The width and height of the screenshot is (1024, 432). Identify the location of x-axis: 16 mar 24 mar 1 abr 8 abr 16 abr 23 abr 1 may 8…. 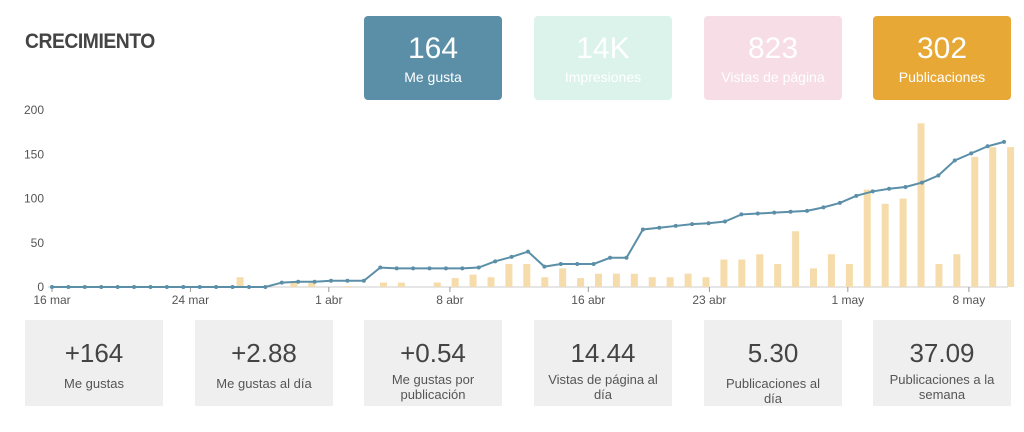
(509, 297).